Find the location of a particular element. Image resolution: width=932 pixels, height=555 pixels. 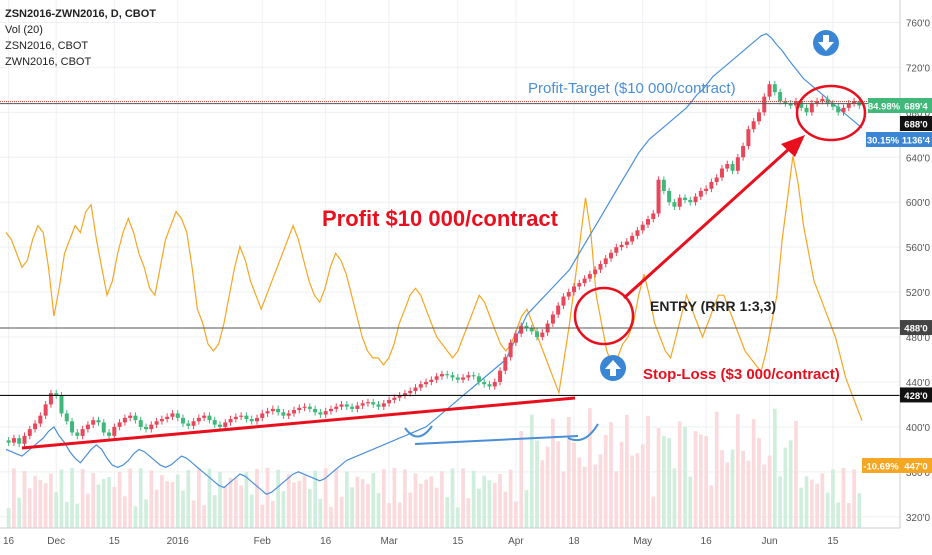

badge-last: 688'0 is located at coordinates (915, 125).